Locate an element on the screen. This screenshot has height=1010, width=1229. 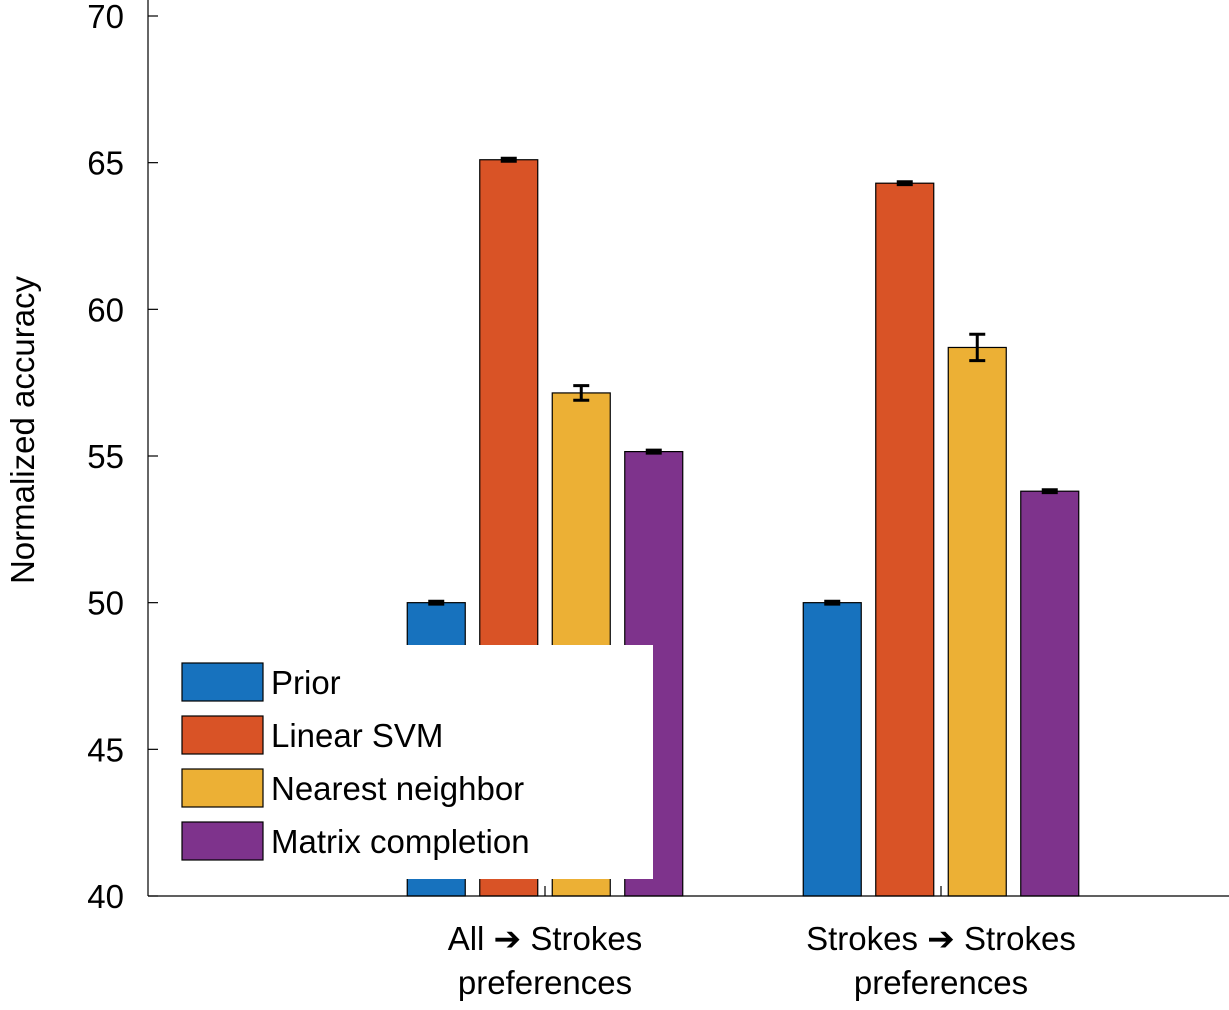
legend-label: Matrix completion is located at coordinates (400, 841).